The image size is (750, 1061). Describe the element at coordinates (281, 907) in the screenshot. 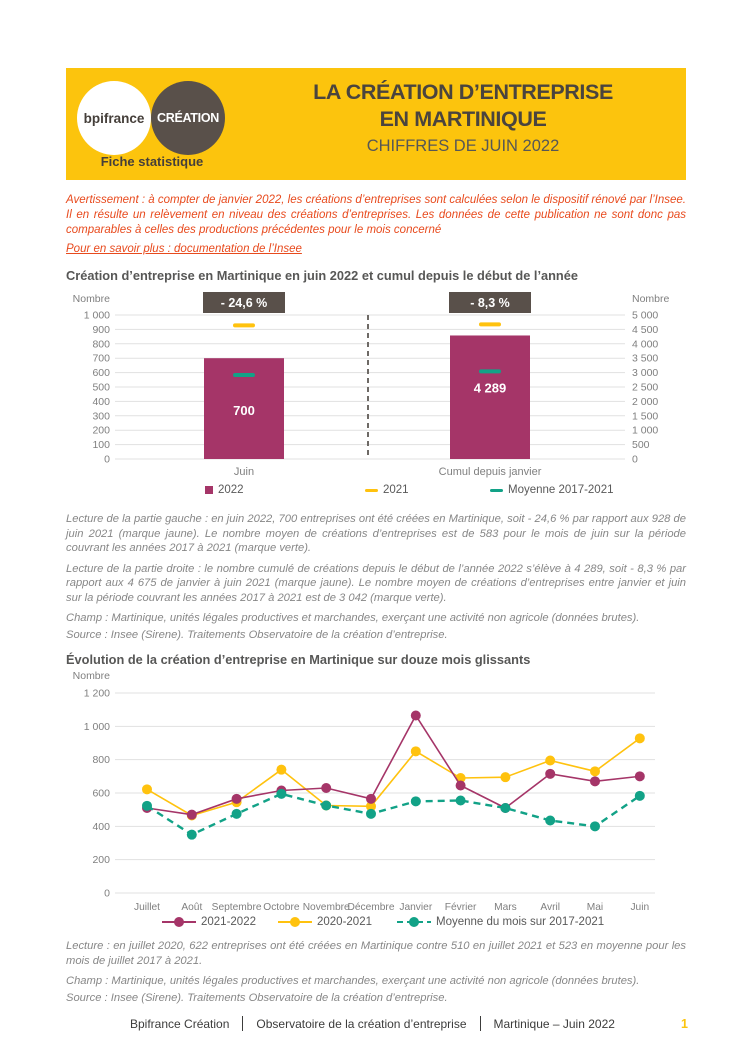

I see `svg-text: Octobre` at that location.